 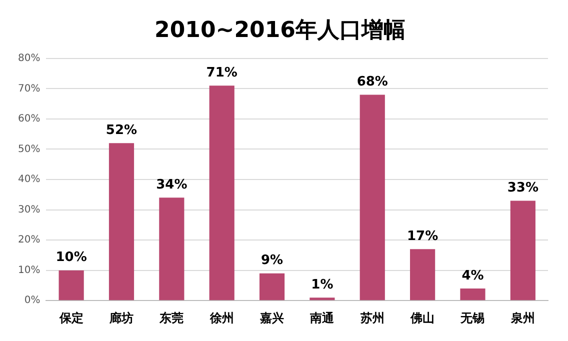 What do you see at coordinates (29, 58) in the screenshot?
I see `y-tick-label: 80%` at bounding box center [29, 58].